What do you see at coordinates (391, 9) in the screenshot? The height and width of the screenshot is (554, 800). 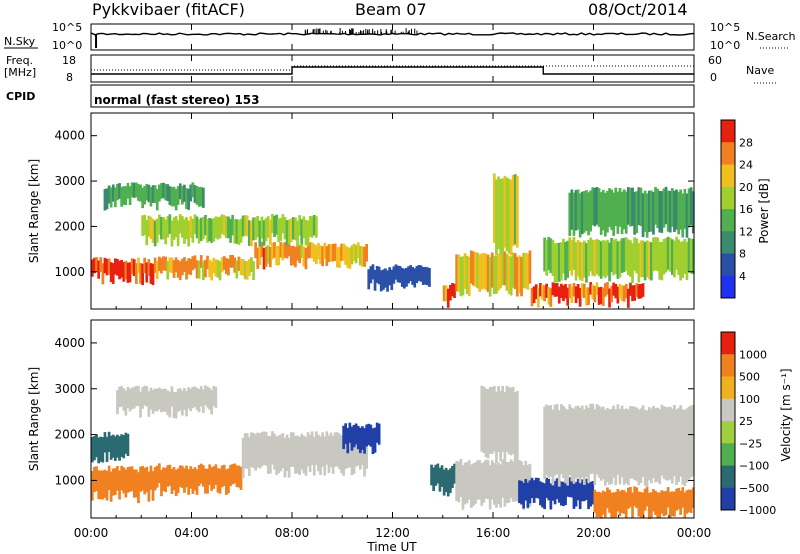 I see `beam-title: Beam 07` at bounding box center [391, 9].